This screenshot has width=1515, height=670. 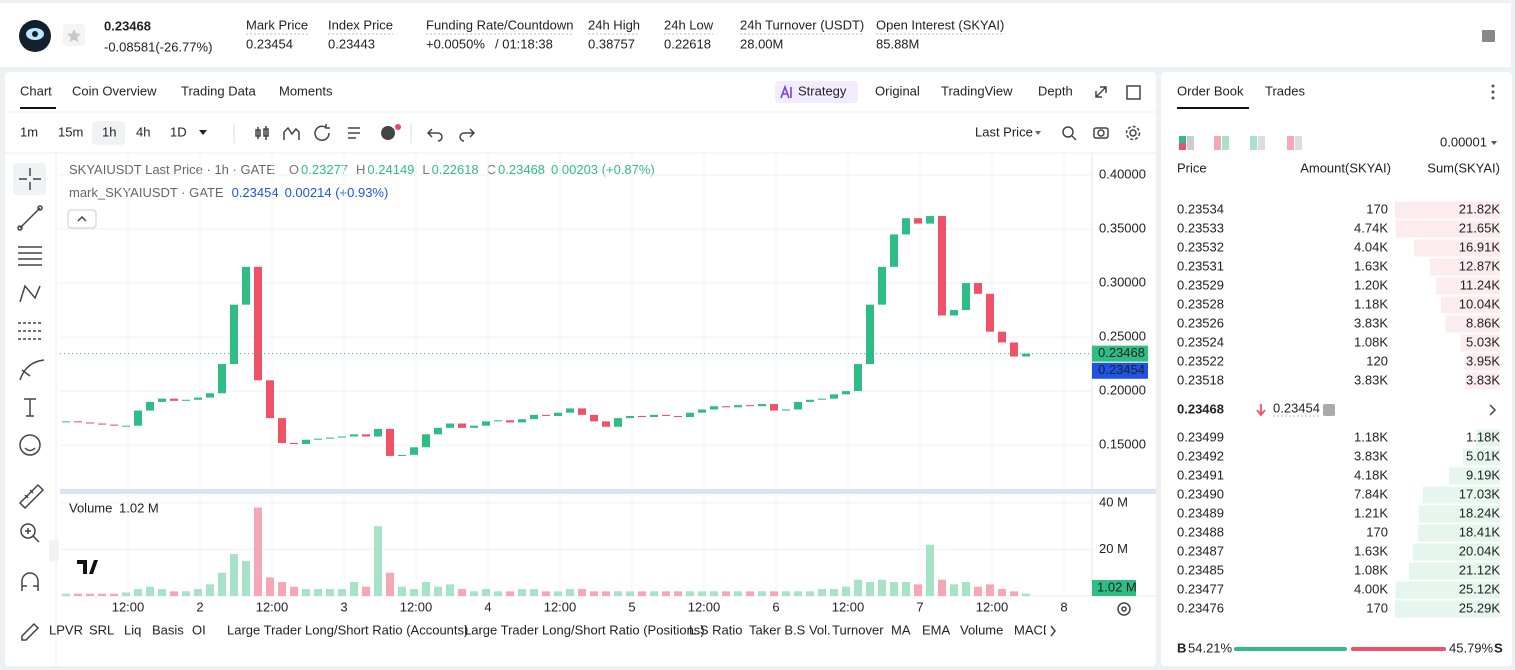 I want to click on y-tick-label: 0.30000, so click(x=1122, y=281).